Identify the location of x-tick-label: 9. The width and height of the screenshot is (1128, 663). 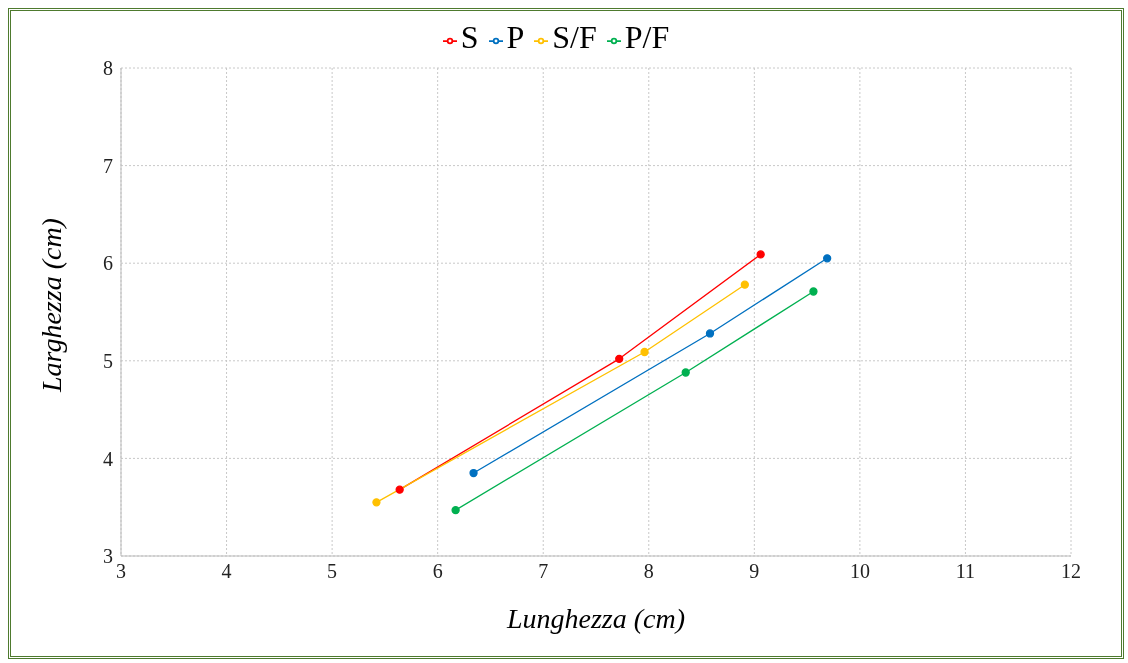
(754, 571).